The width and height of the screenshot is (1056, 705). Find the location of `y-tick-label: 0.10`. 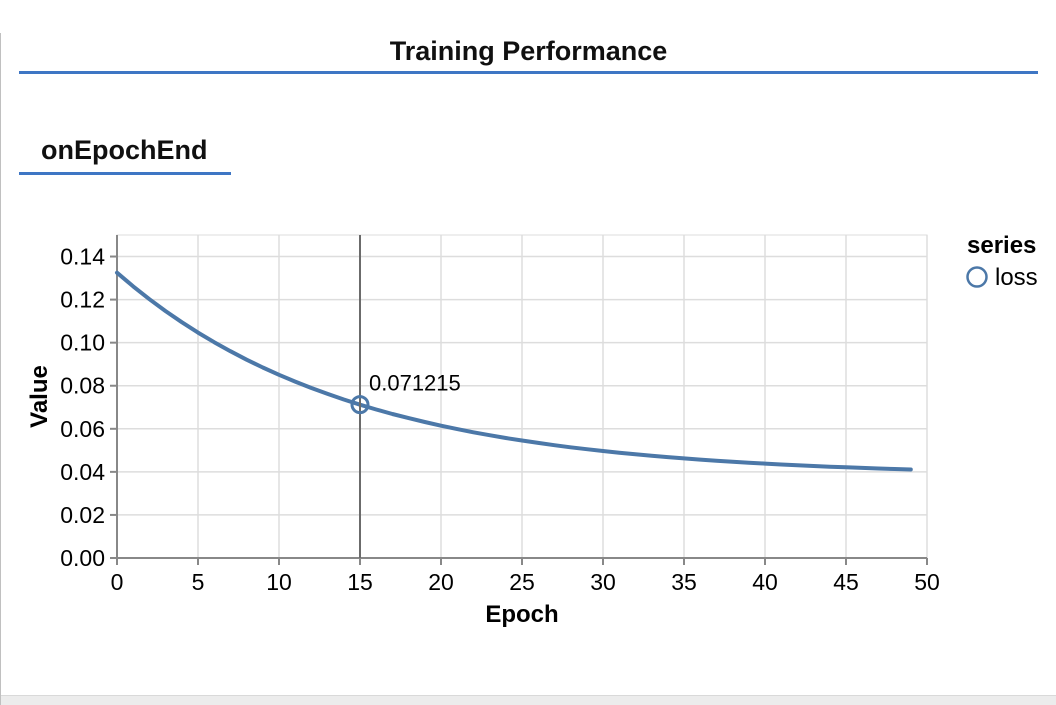

y-tick-label: 0.10 is located at coordinates (82, 343).